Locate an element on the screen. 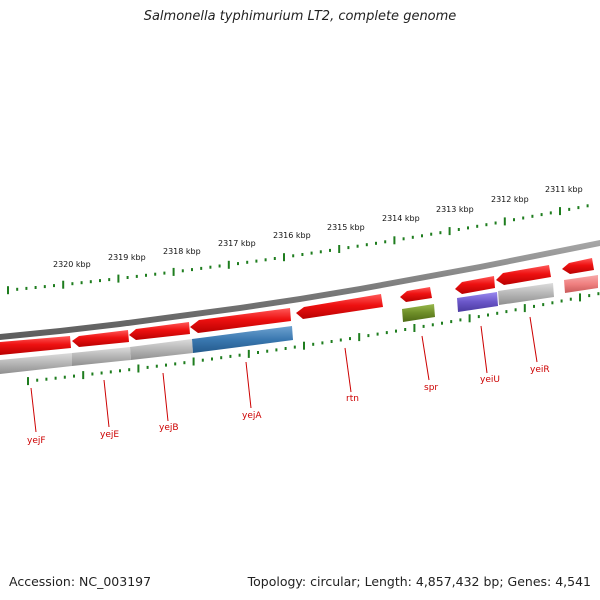  gene-label-yejA: yejA is located at coordinates (252, 416).